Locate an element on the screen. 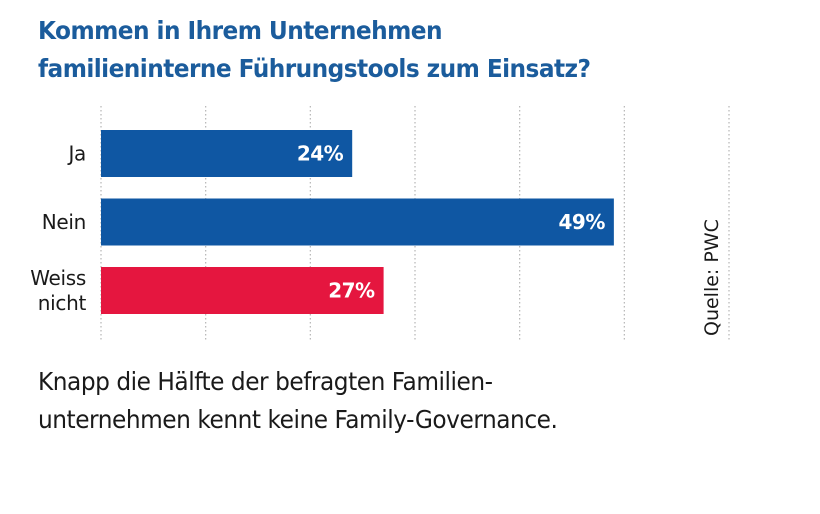  value-label: 49% is located at coordinates (581, 222).